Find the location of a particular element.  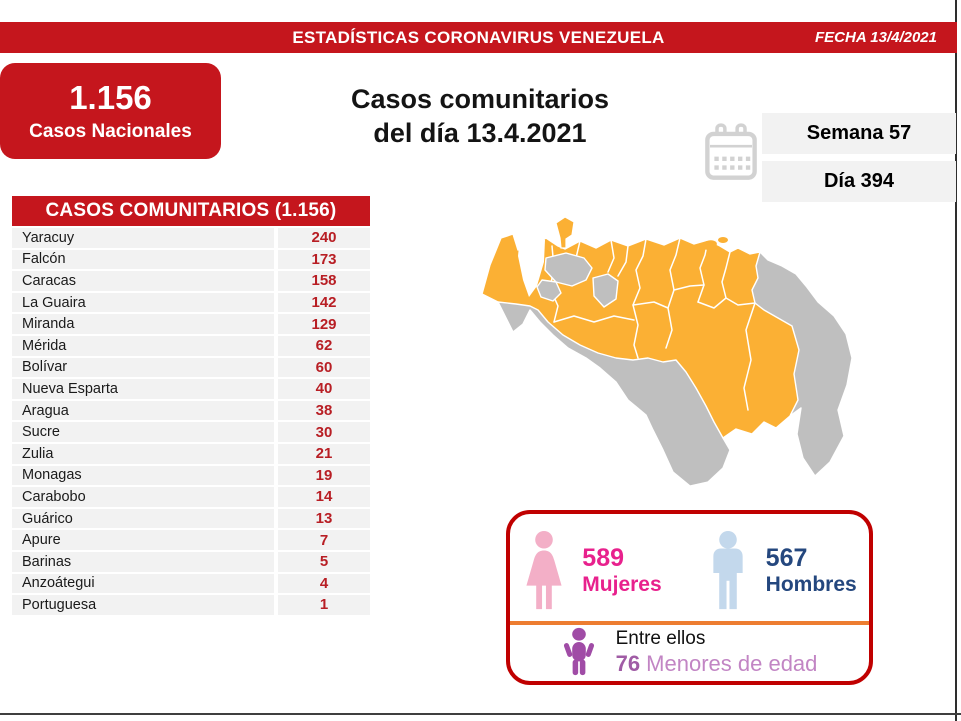

state-value: 173 is located at coordinates (324, 259).